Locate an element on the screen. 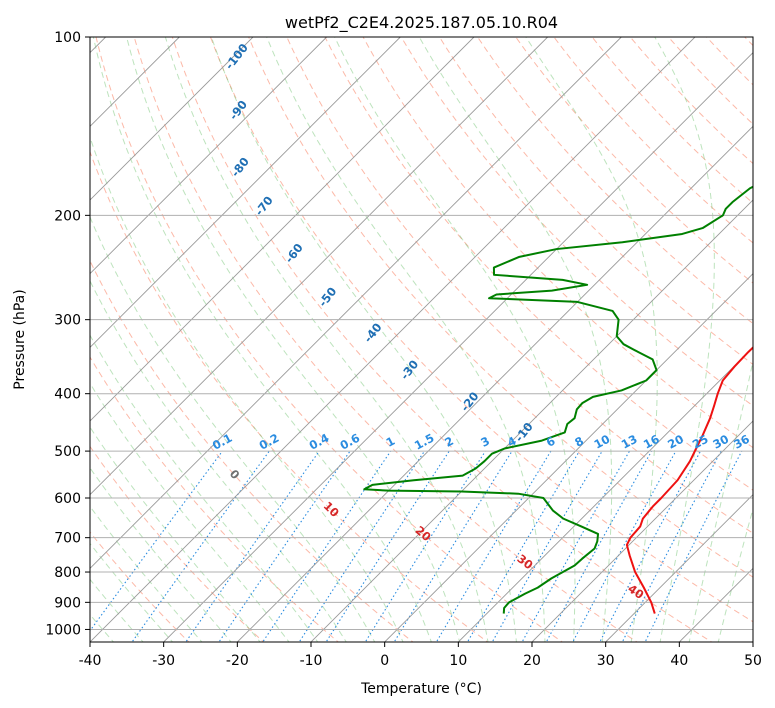 The width and height of the screenshot is (775, 708). y-tick-label: 800 is located at coordinates (67, 573).